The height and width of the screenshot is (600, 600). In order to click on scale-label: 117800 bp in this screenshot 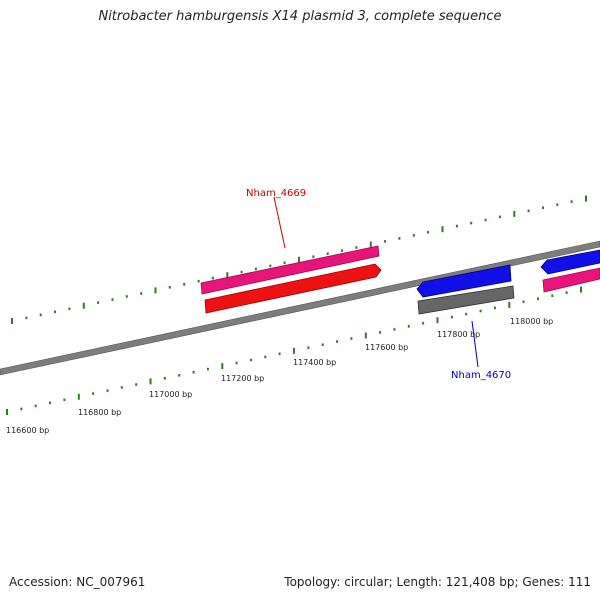, I will do `click(458, 334)`.